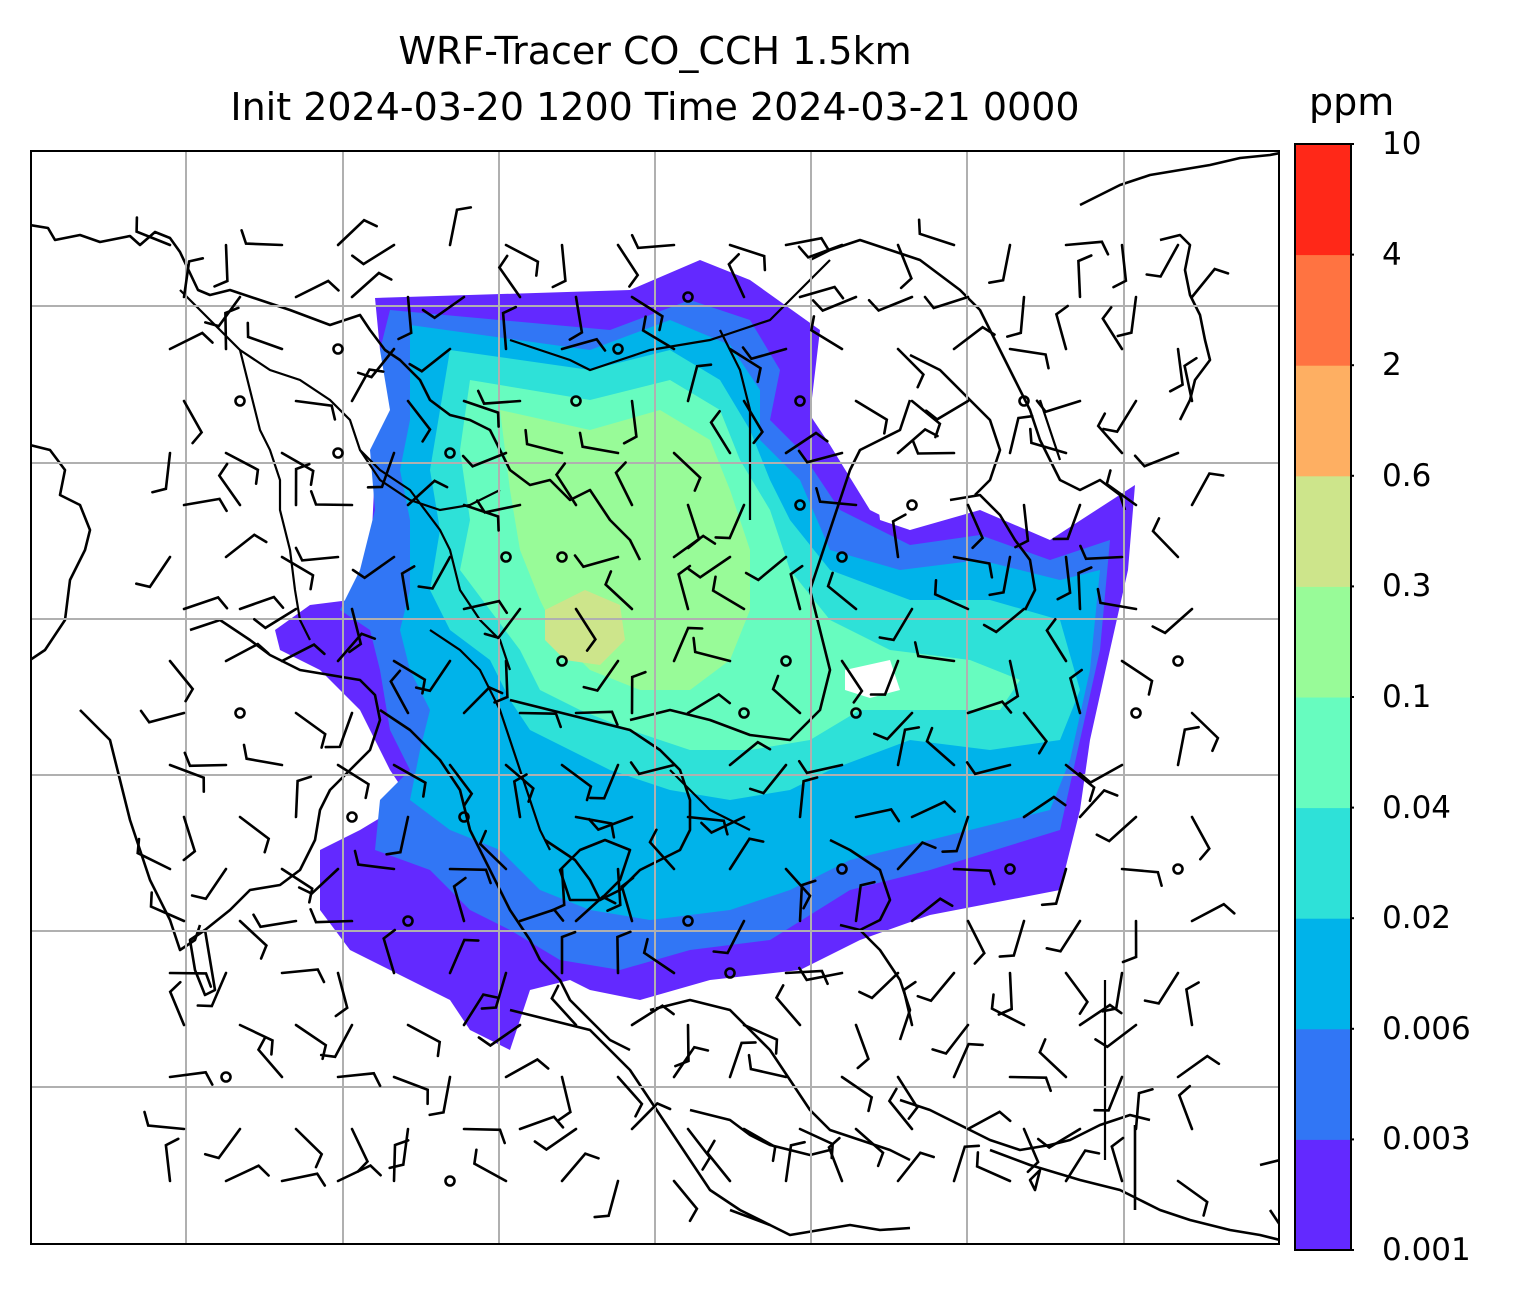 The height and width of the screenshot is (1306, 1528). I want to click on map-title-line-1: WRF-Tracer CO_CCH 1.5km, so click(655, 51).